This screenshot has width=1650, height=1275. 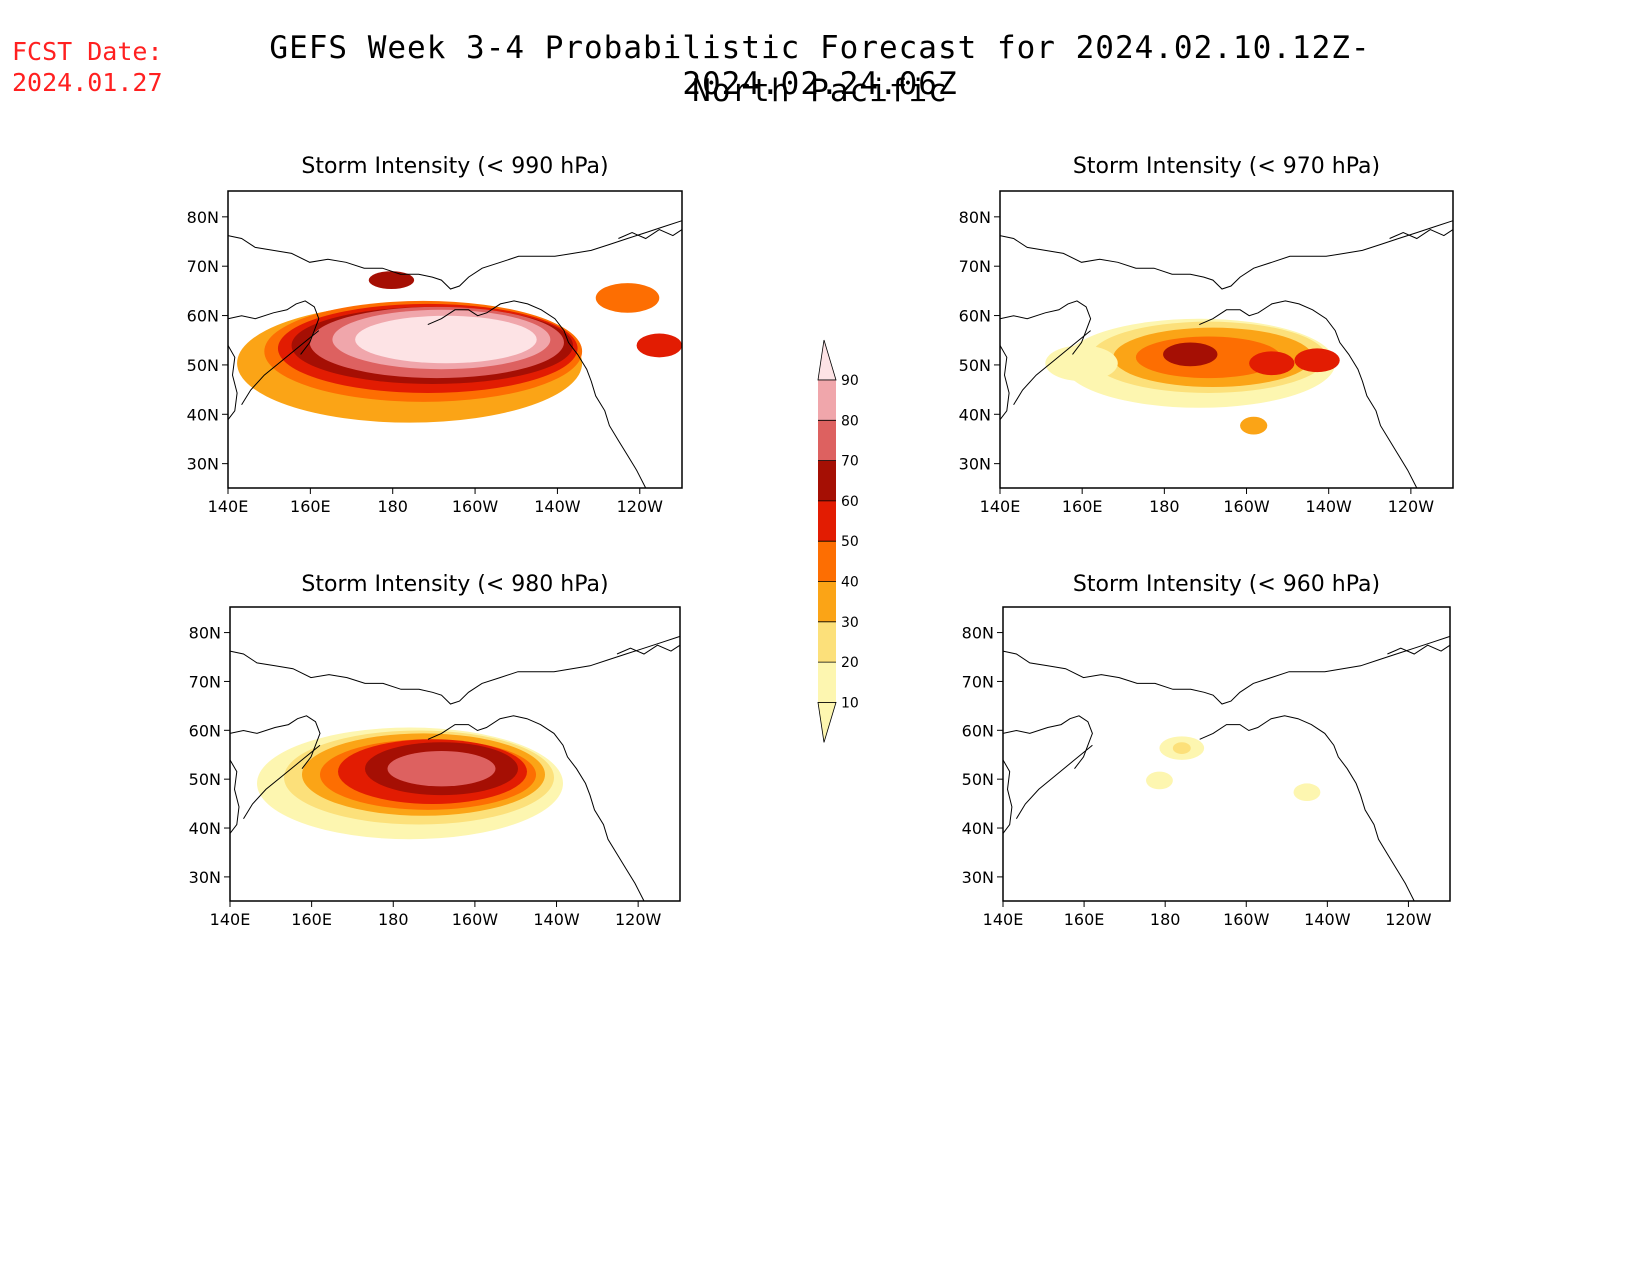 What do you see at coordinates (850, 421) in the screenshot?
I see `colorbar-label: 80` at bounding box center [850, 421].